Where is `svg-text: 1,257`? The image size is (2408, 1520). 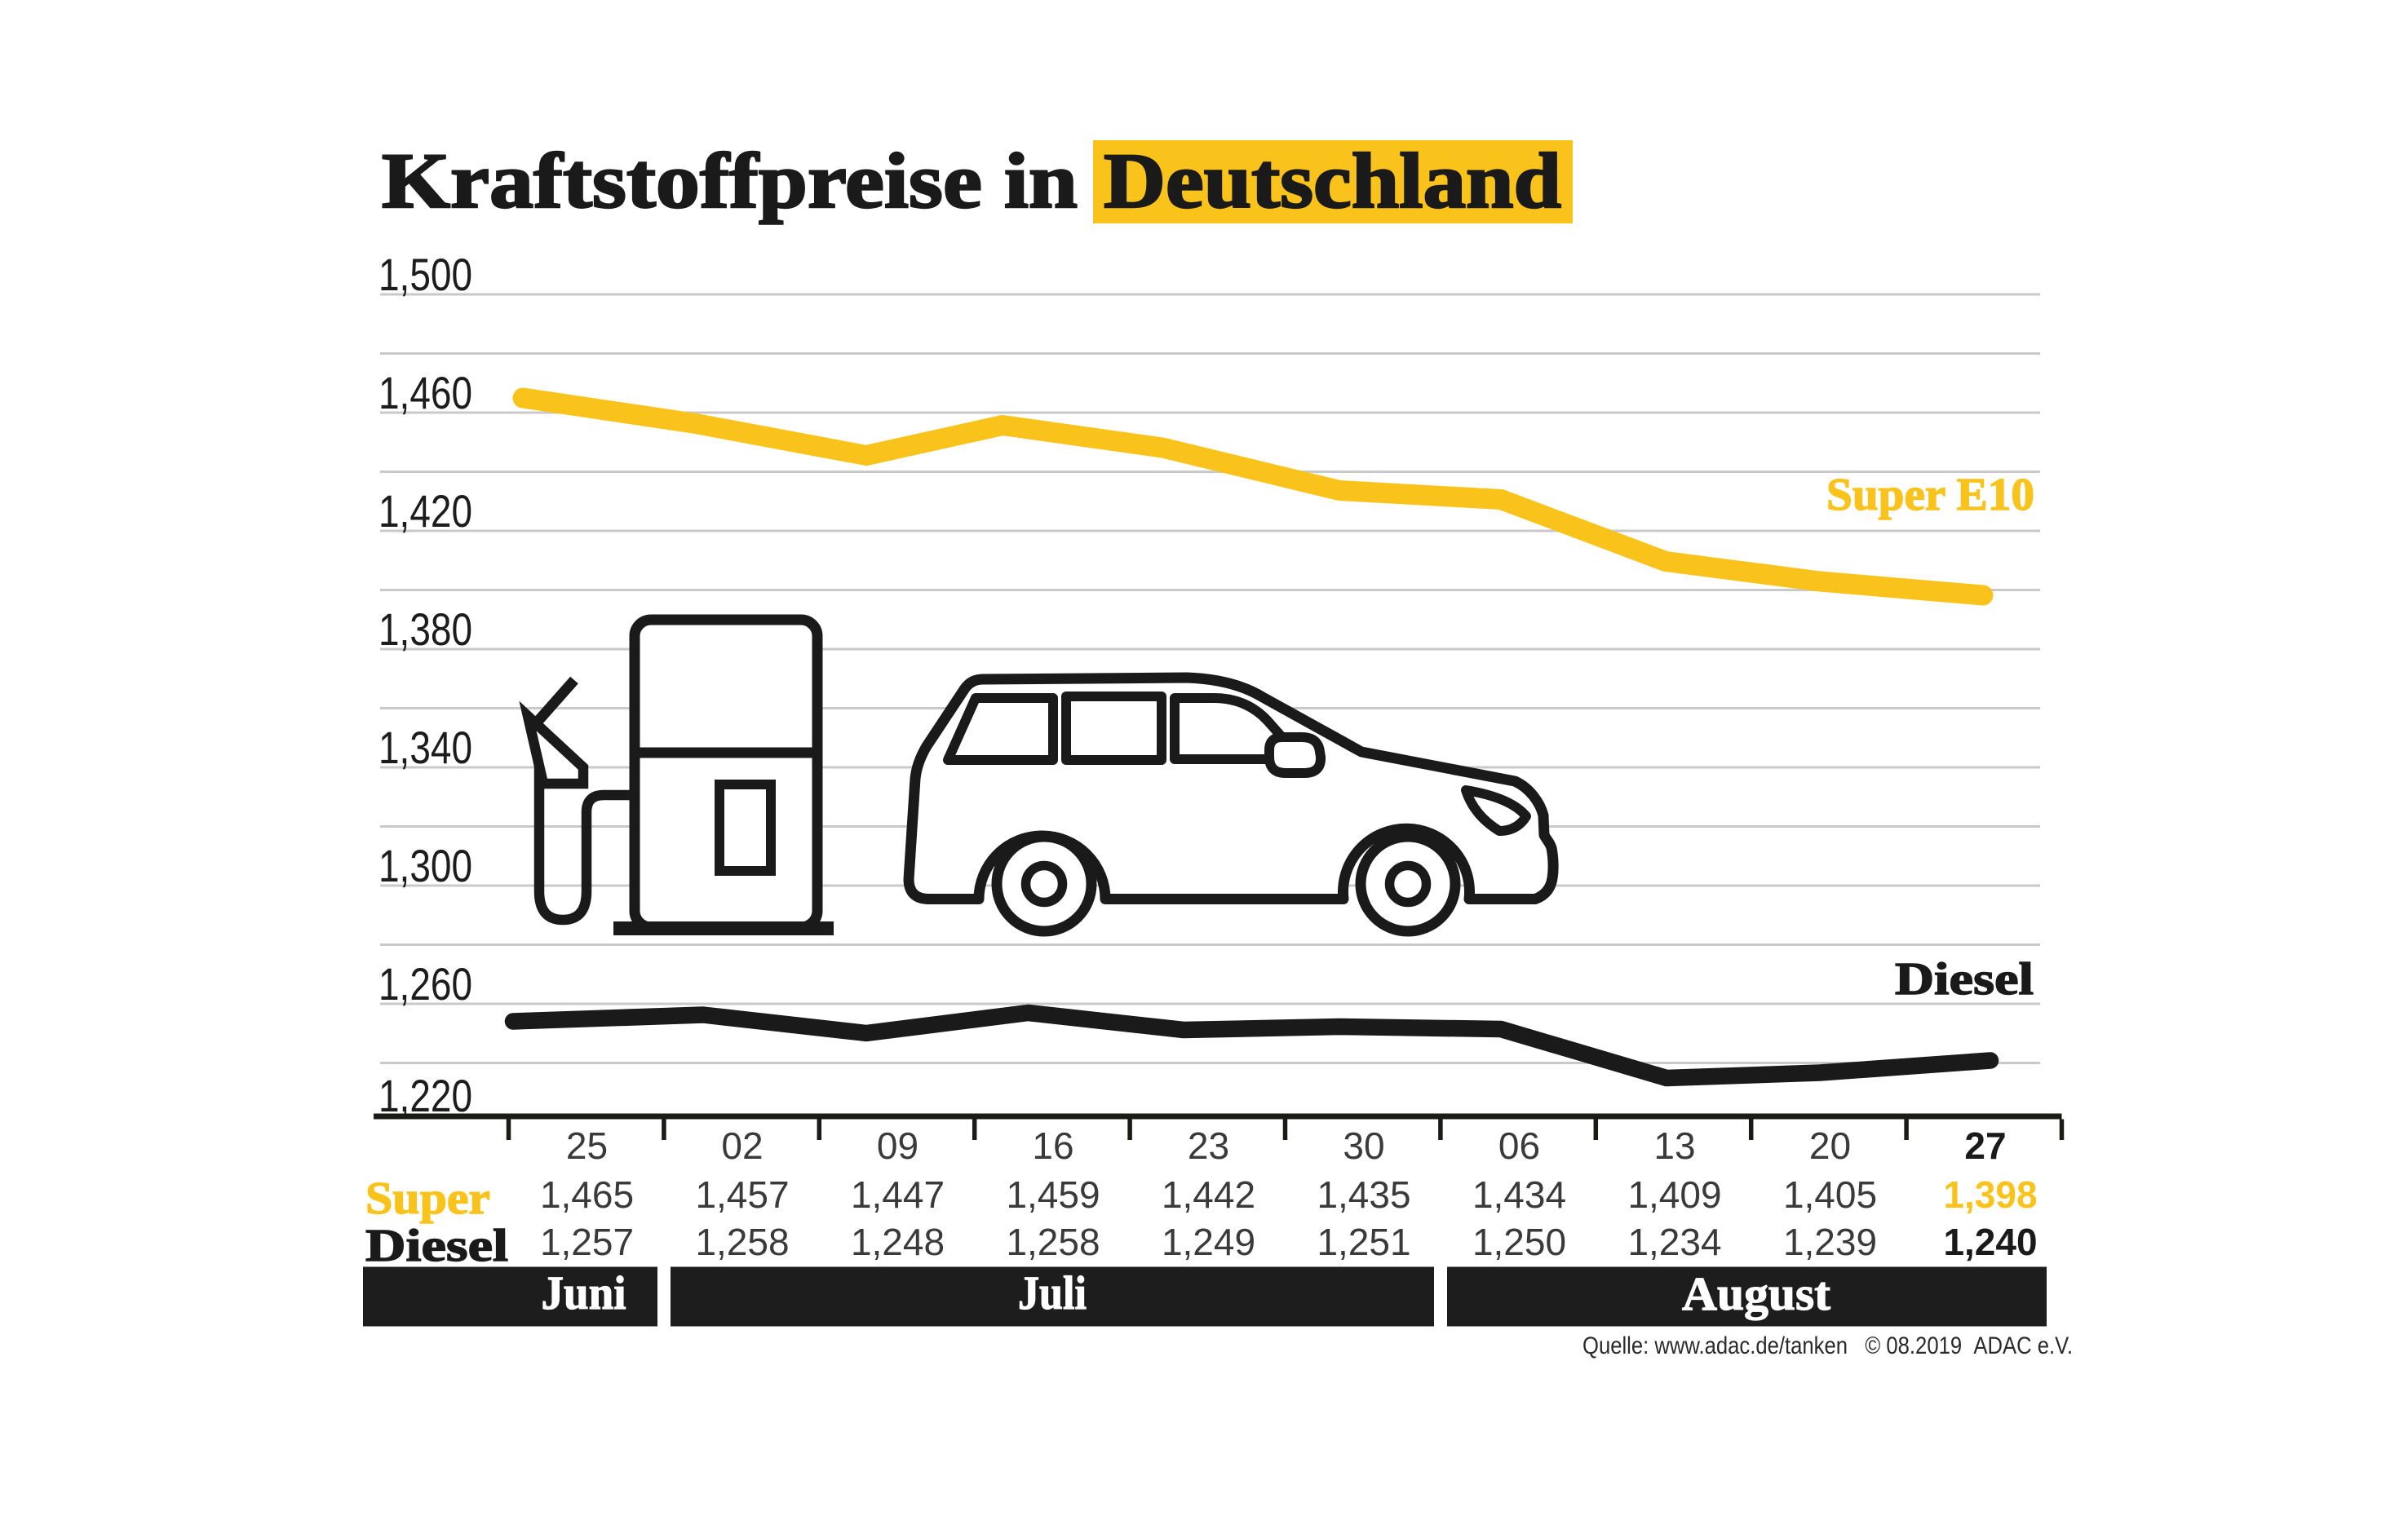
svg-text: 1,257 is located at coordinates (587, 1242).